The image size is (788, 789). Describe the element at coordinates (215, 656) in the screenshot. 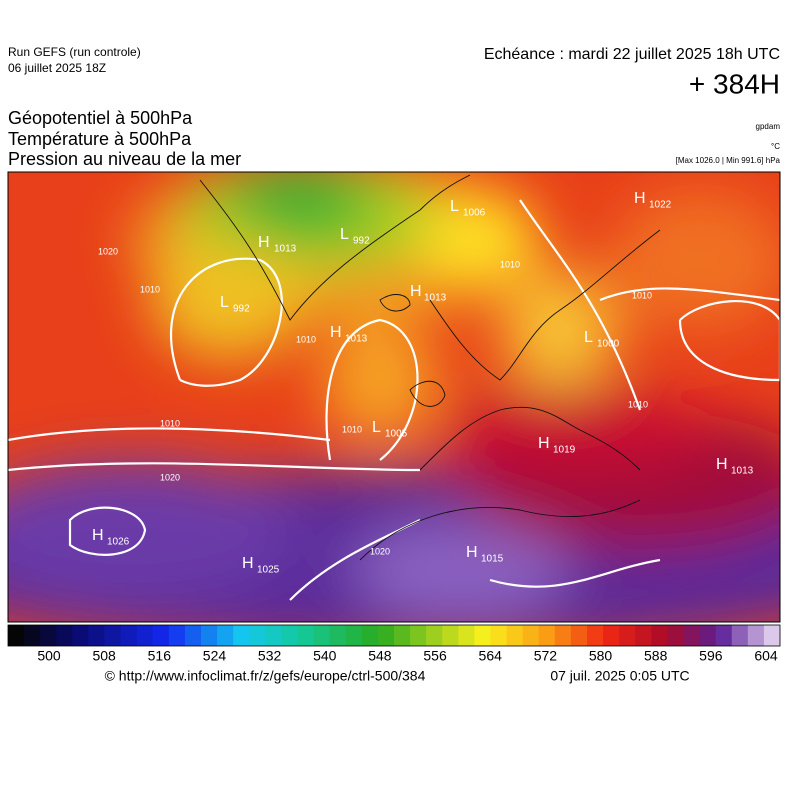

I see `scale-label: 524` at that location.